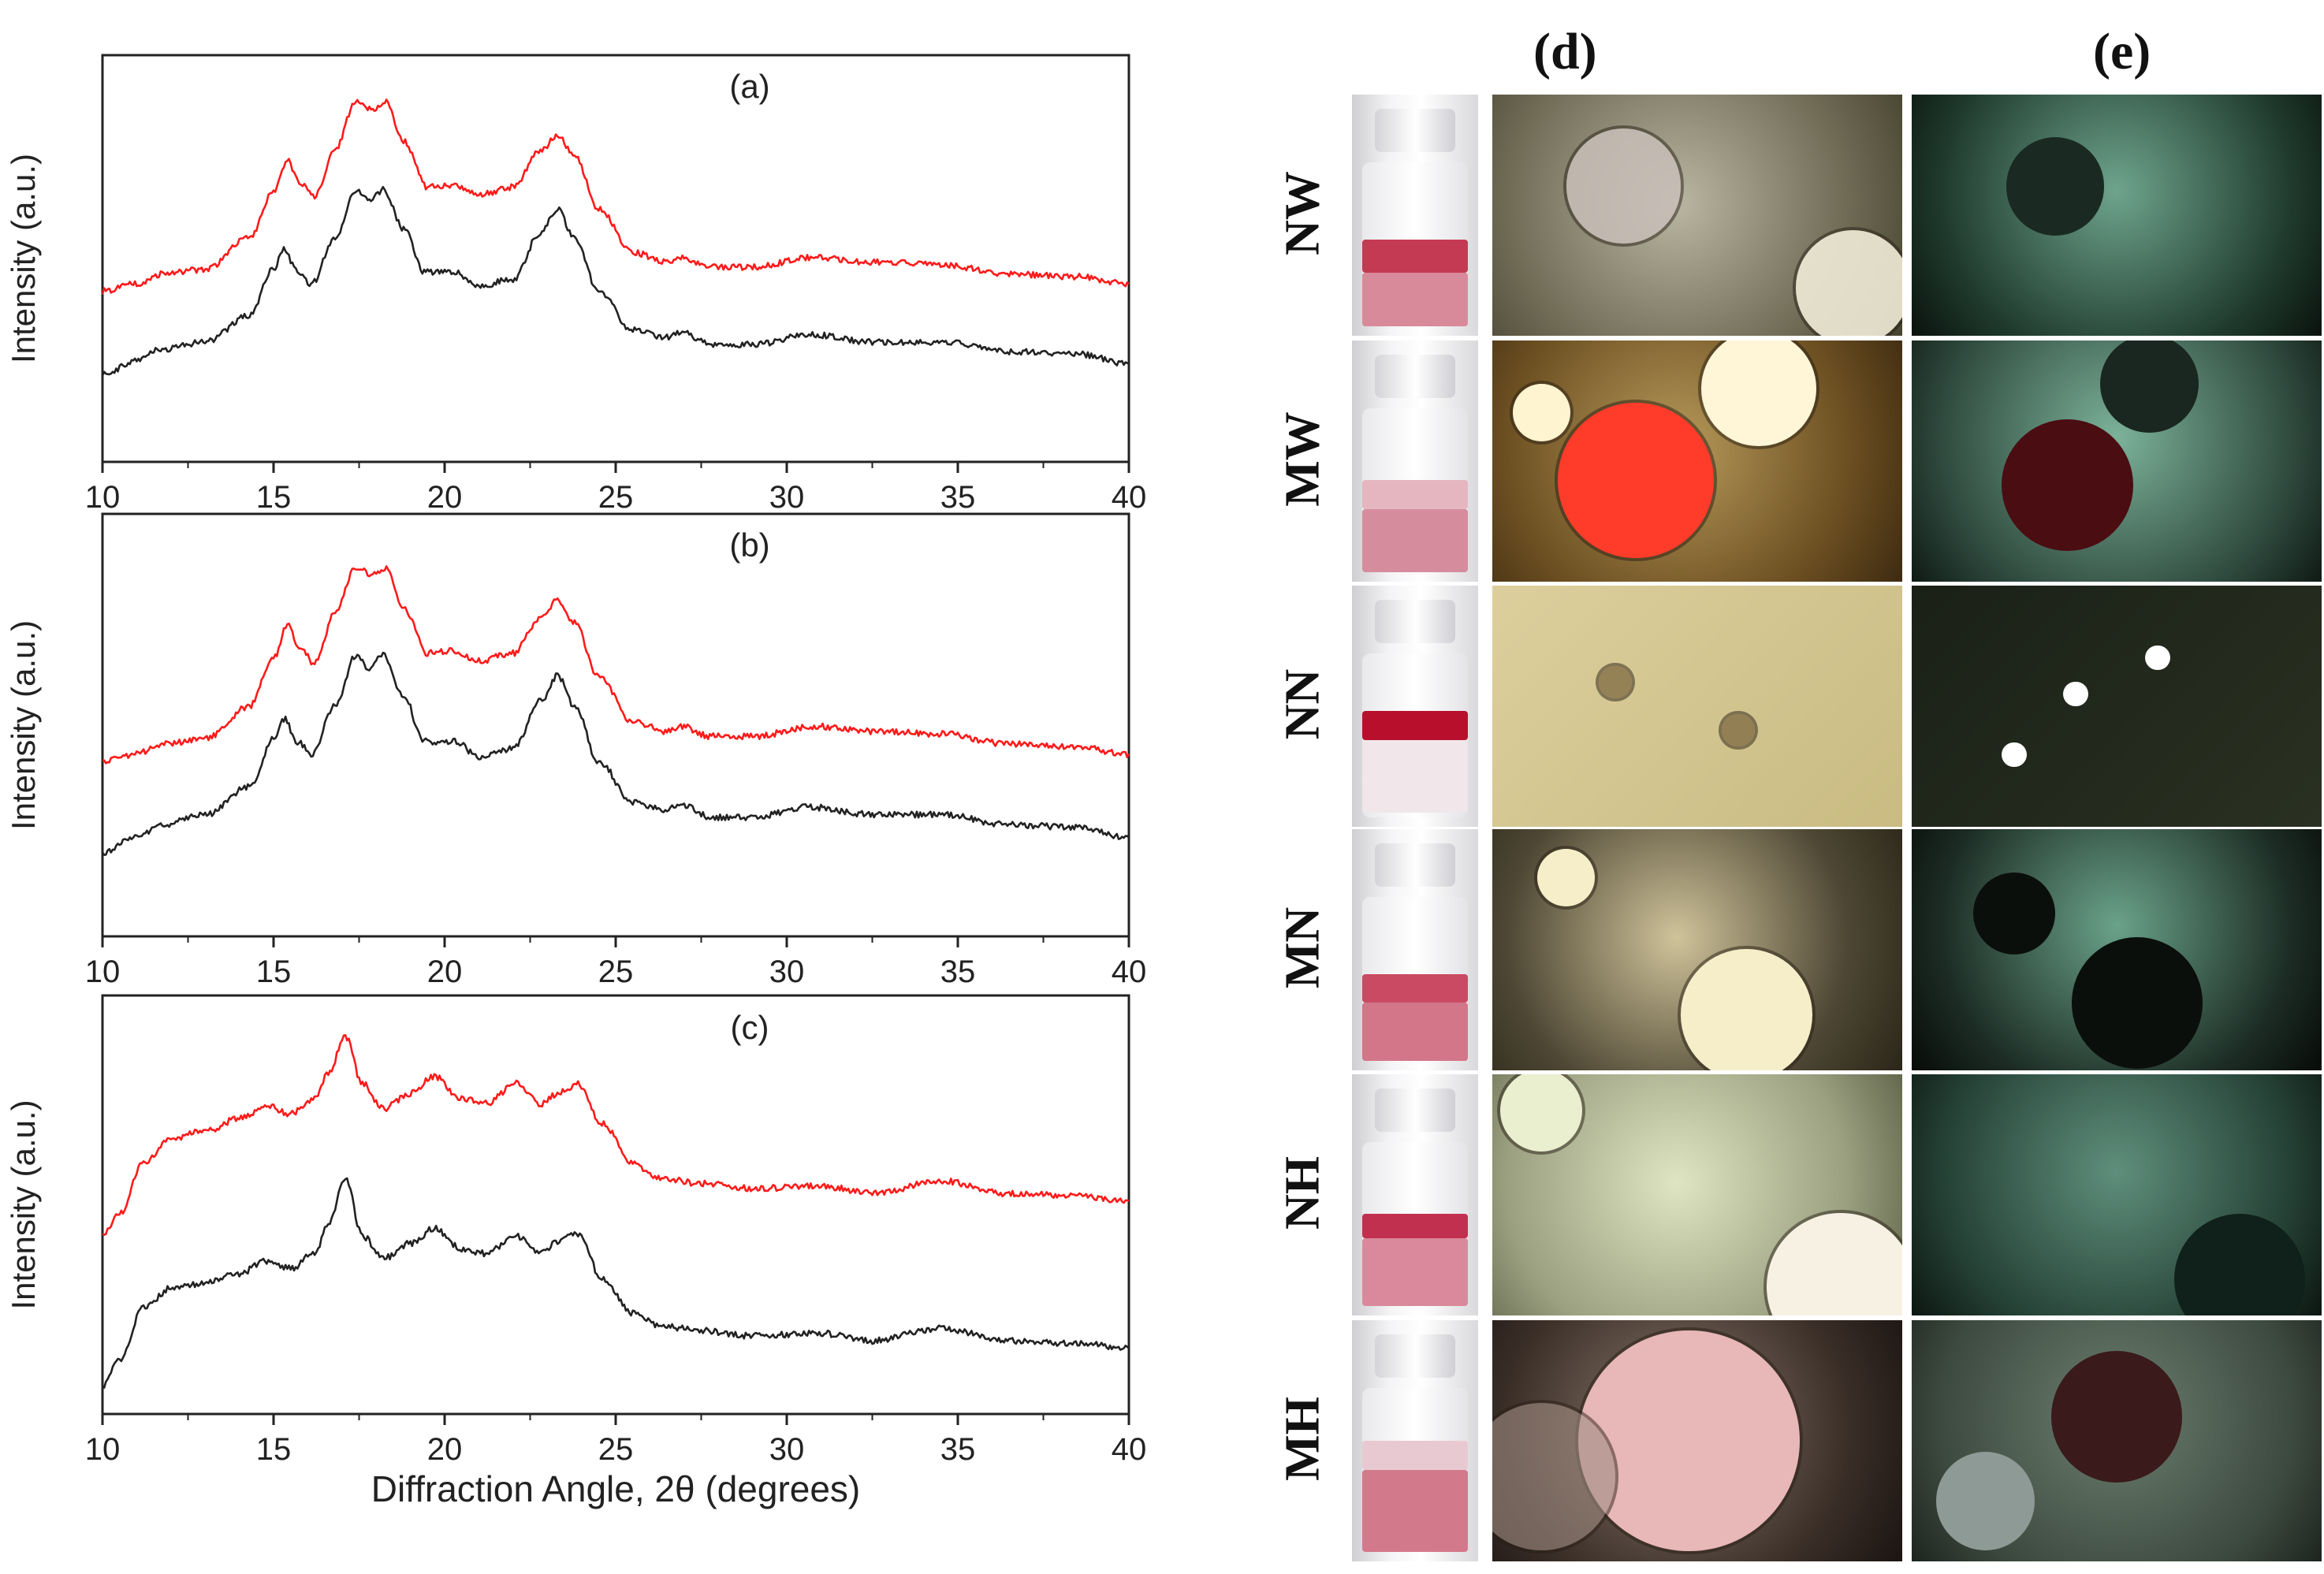  What do you see at coordinates (1565, 52) in the screenshot?
I see `column-header-d: (d)` at bounding box center [1565, 52].